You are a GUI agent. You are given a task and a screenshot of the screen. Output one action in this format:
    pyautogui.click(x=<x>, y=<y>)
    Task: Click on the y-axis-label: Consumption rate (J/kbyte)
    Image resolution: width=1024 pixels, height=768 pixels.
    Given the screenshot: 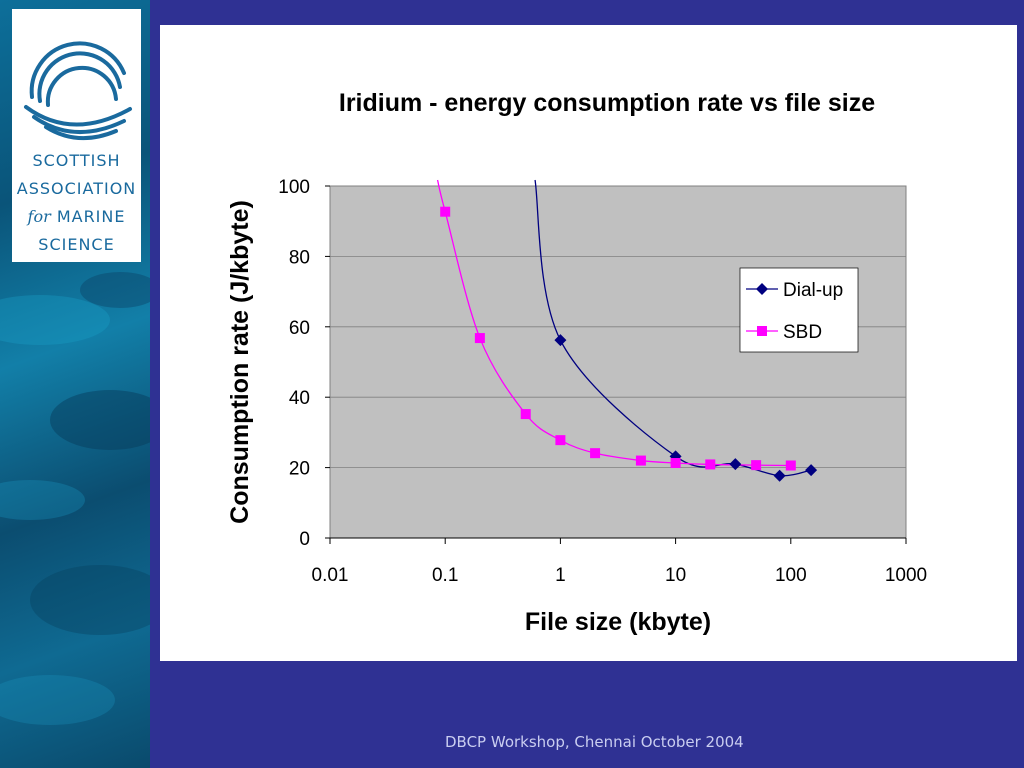 What is the action you would take?
    pyautogui.click(x=240, y=362)
    